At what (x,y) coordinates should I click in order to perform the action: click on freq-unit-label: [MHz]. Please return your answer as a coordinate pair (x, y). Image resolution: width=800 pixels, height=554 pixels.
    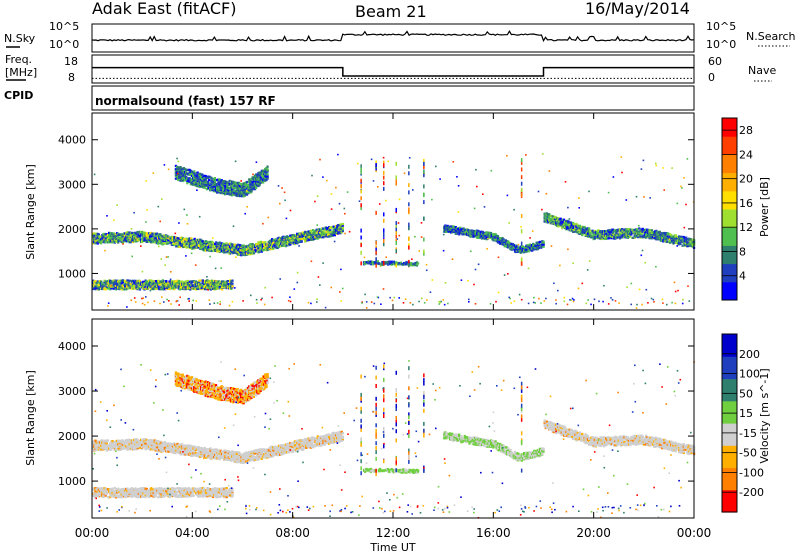
    Looking at the image, I should click on (21, 72).